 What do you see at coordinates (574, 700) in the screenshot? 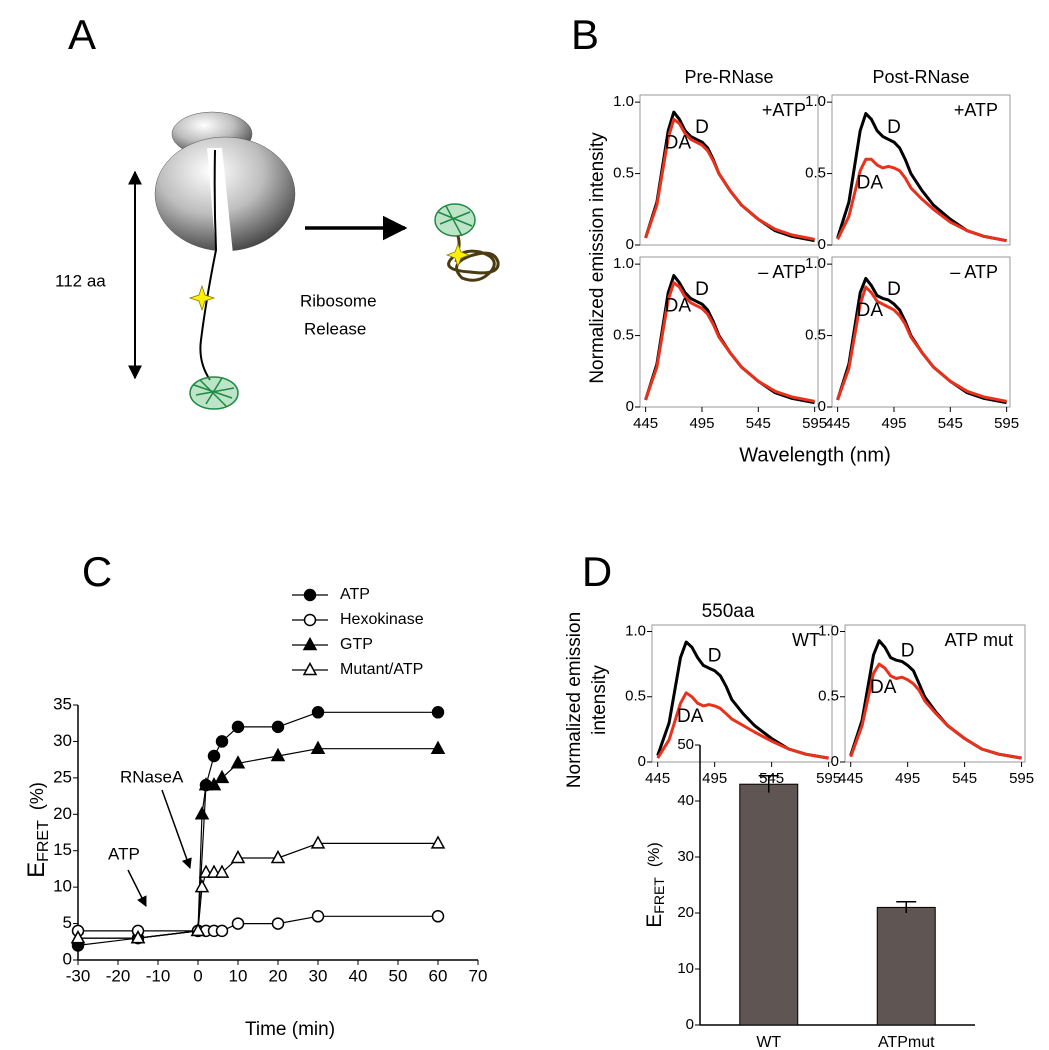
I see `y-axis-label: Normalized emission` at bounding box center [574, 700].